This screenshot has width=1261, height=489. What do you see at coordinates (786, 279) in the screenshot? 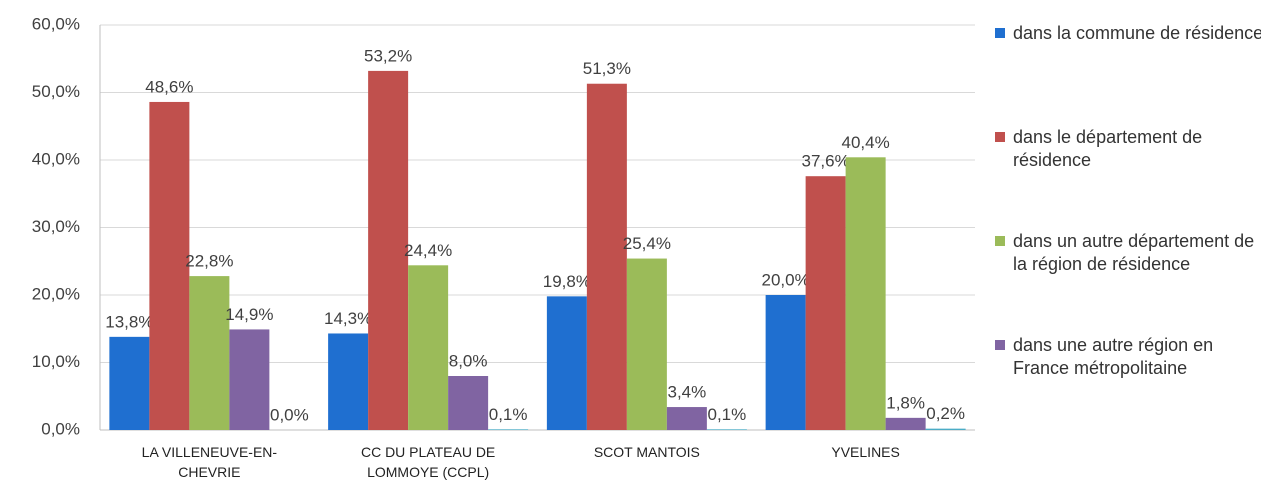
I see `data-label: 20,0%` at bounding box center [786, 279].